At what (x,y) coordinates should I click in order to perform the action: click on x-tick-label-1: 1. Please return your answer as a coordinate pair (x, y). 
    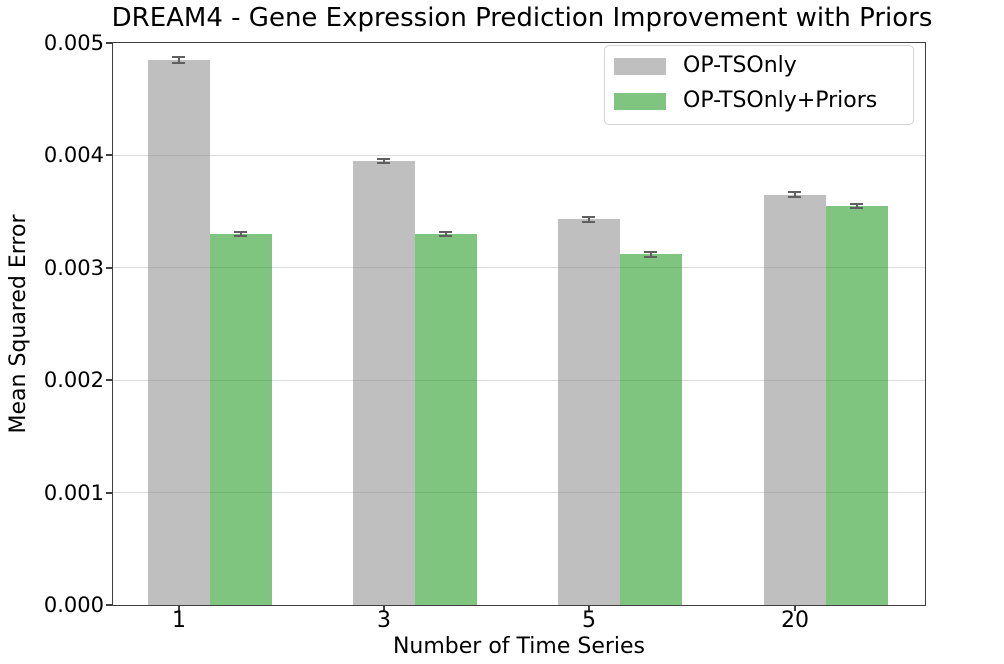
    Looking at the image, I should click on (179, 620).